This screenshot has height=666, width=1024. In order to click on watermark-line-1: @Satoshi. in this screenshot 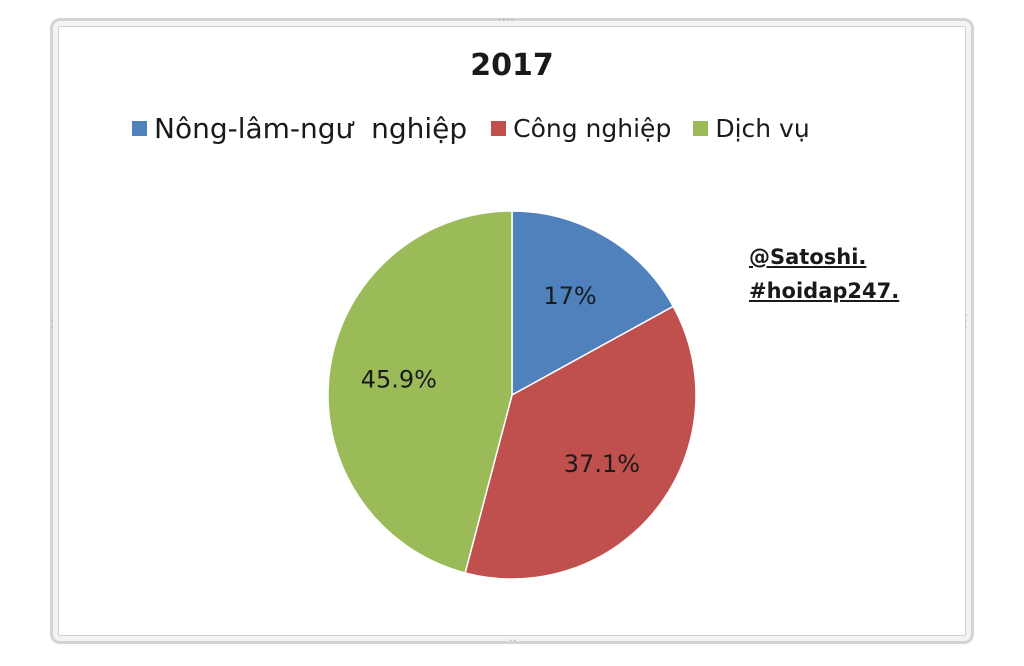, I will do `click(808, 257)`.